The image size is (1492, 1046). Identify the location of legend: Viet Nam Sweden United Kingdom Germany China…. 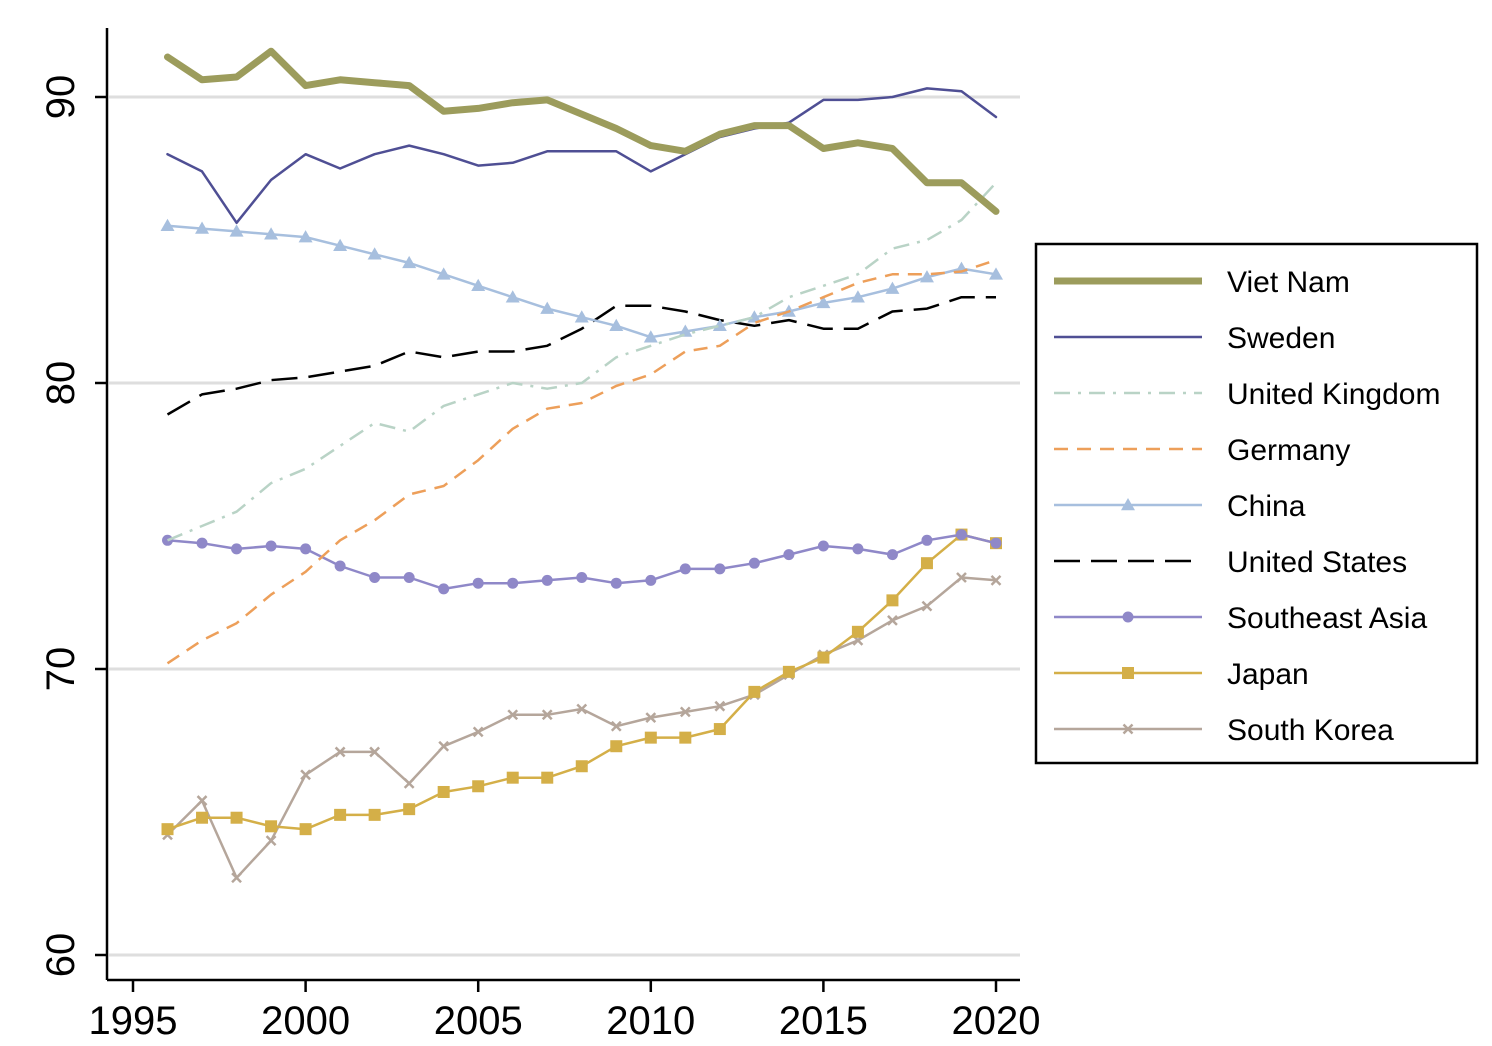
(1256, 503).